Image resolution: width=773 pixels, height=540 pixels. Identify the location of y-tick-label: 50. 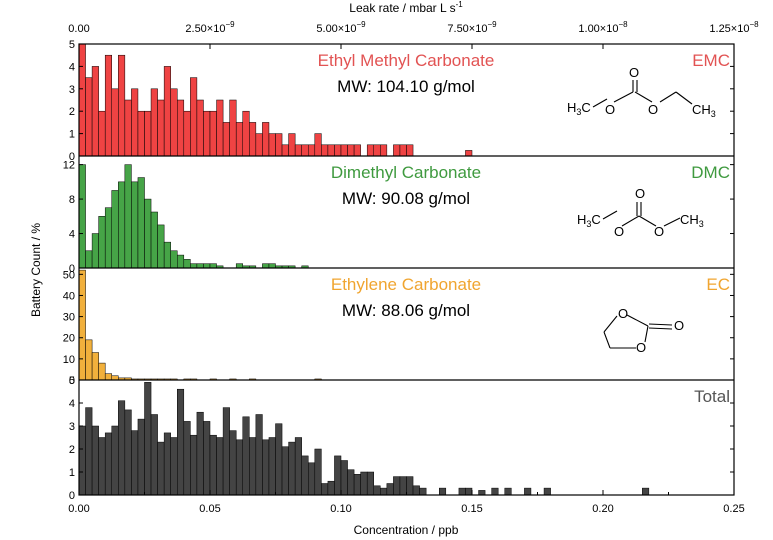
(69, 275).